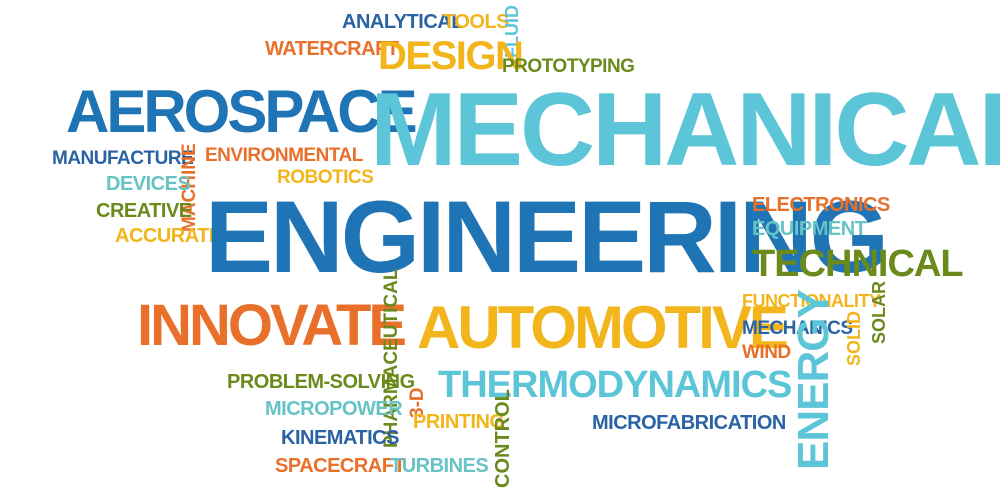  Describe the element at coordinates (325, 177) in the screenshot. I see `word-robotics: ROBOTICS` at that location.